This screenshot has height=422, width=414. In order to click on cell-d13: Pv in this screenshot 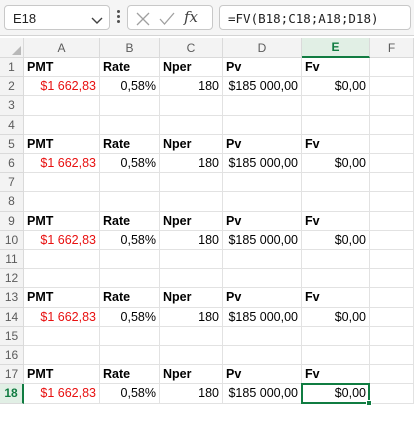, I will do `click(262, 298)`.